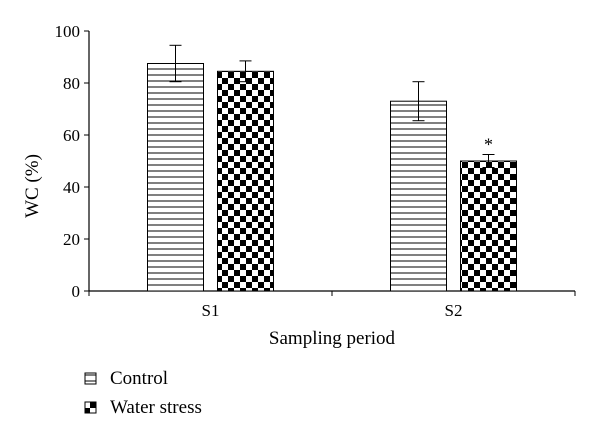 The image size is (600, 435). What do you see at coordinates (71, 83) in the screenshot?
I see `y-tick-label: 80` at bounding box center [71, 83].